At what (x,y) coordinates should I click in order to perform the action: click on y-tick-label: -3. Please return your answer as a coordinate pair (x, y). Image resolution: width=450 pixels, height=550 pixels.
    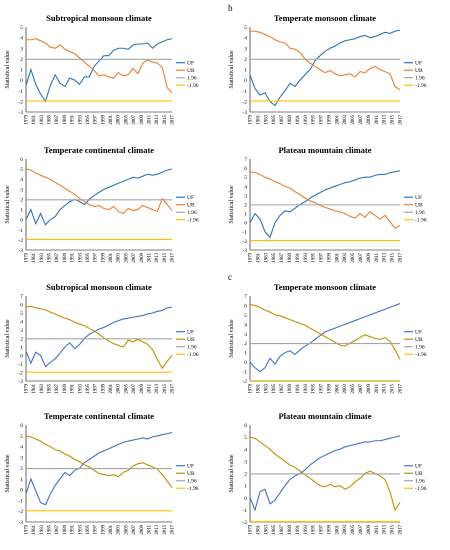
    Looking at the image, I should click on (20, 382).